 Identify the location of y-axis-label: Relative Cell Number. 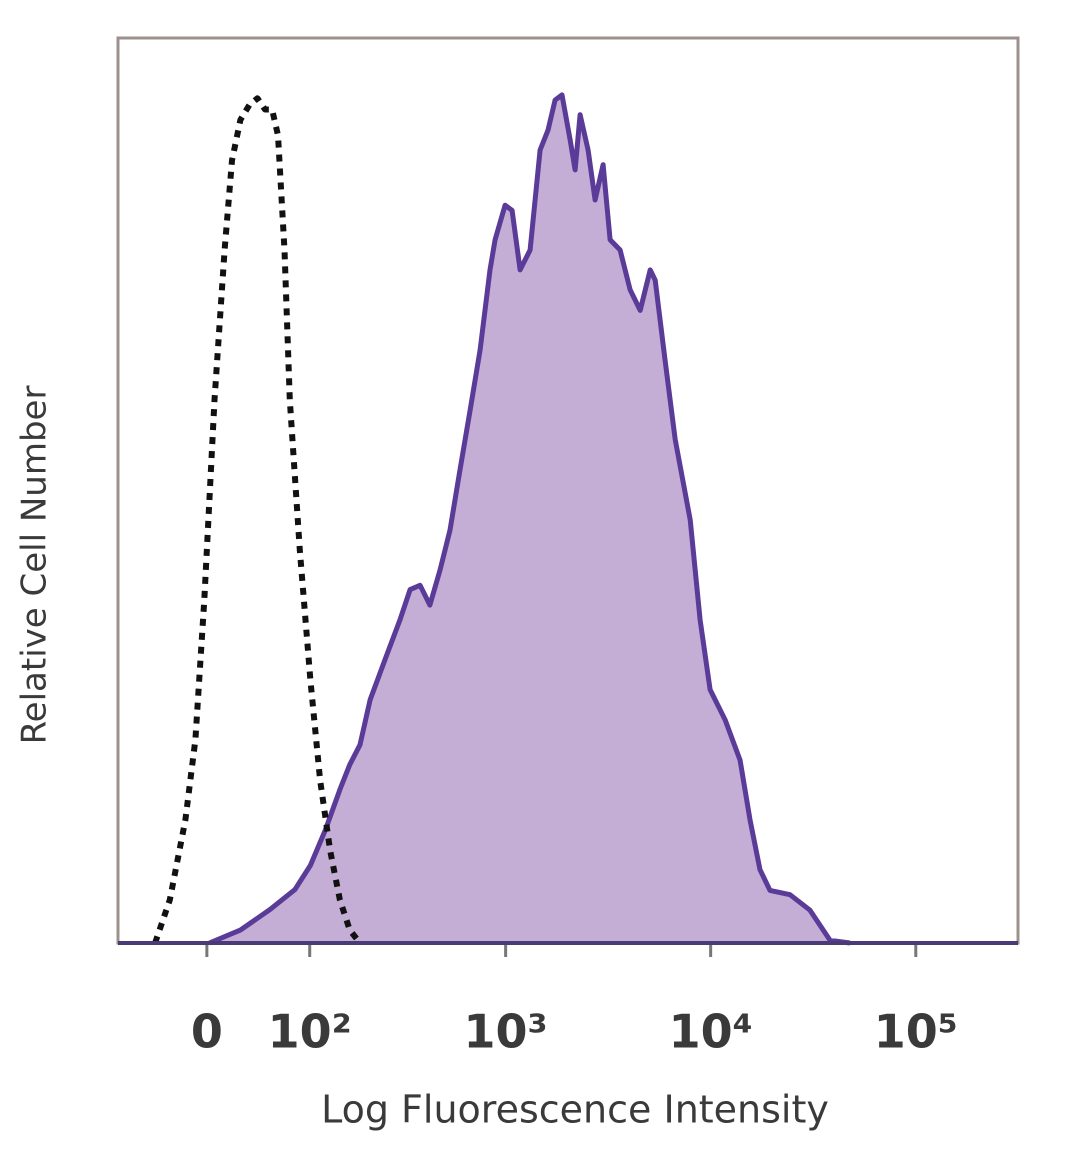
(35, 565).